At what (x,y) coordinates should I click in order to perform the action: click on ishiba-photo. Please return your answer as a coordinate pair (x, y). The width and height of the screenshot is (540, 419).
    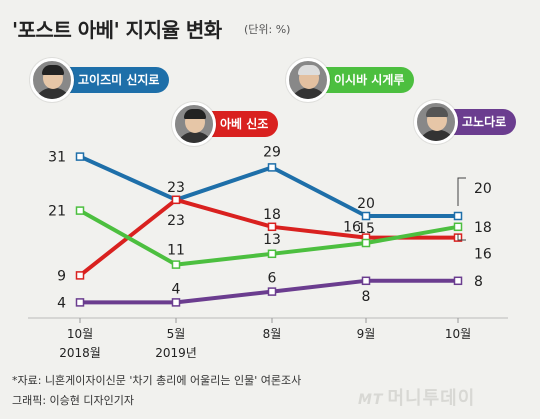
    Looking at the image, I should click on (308, 80).